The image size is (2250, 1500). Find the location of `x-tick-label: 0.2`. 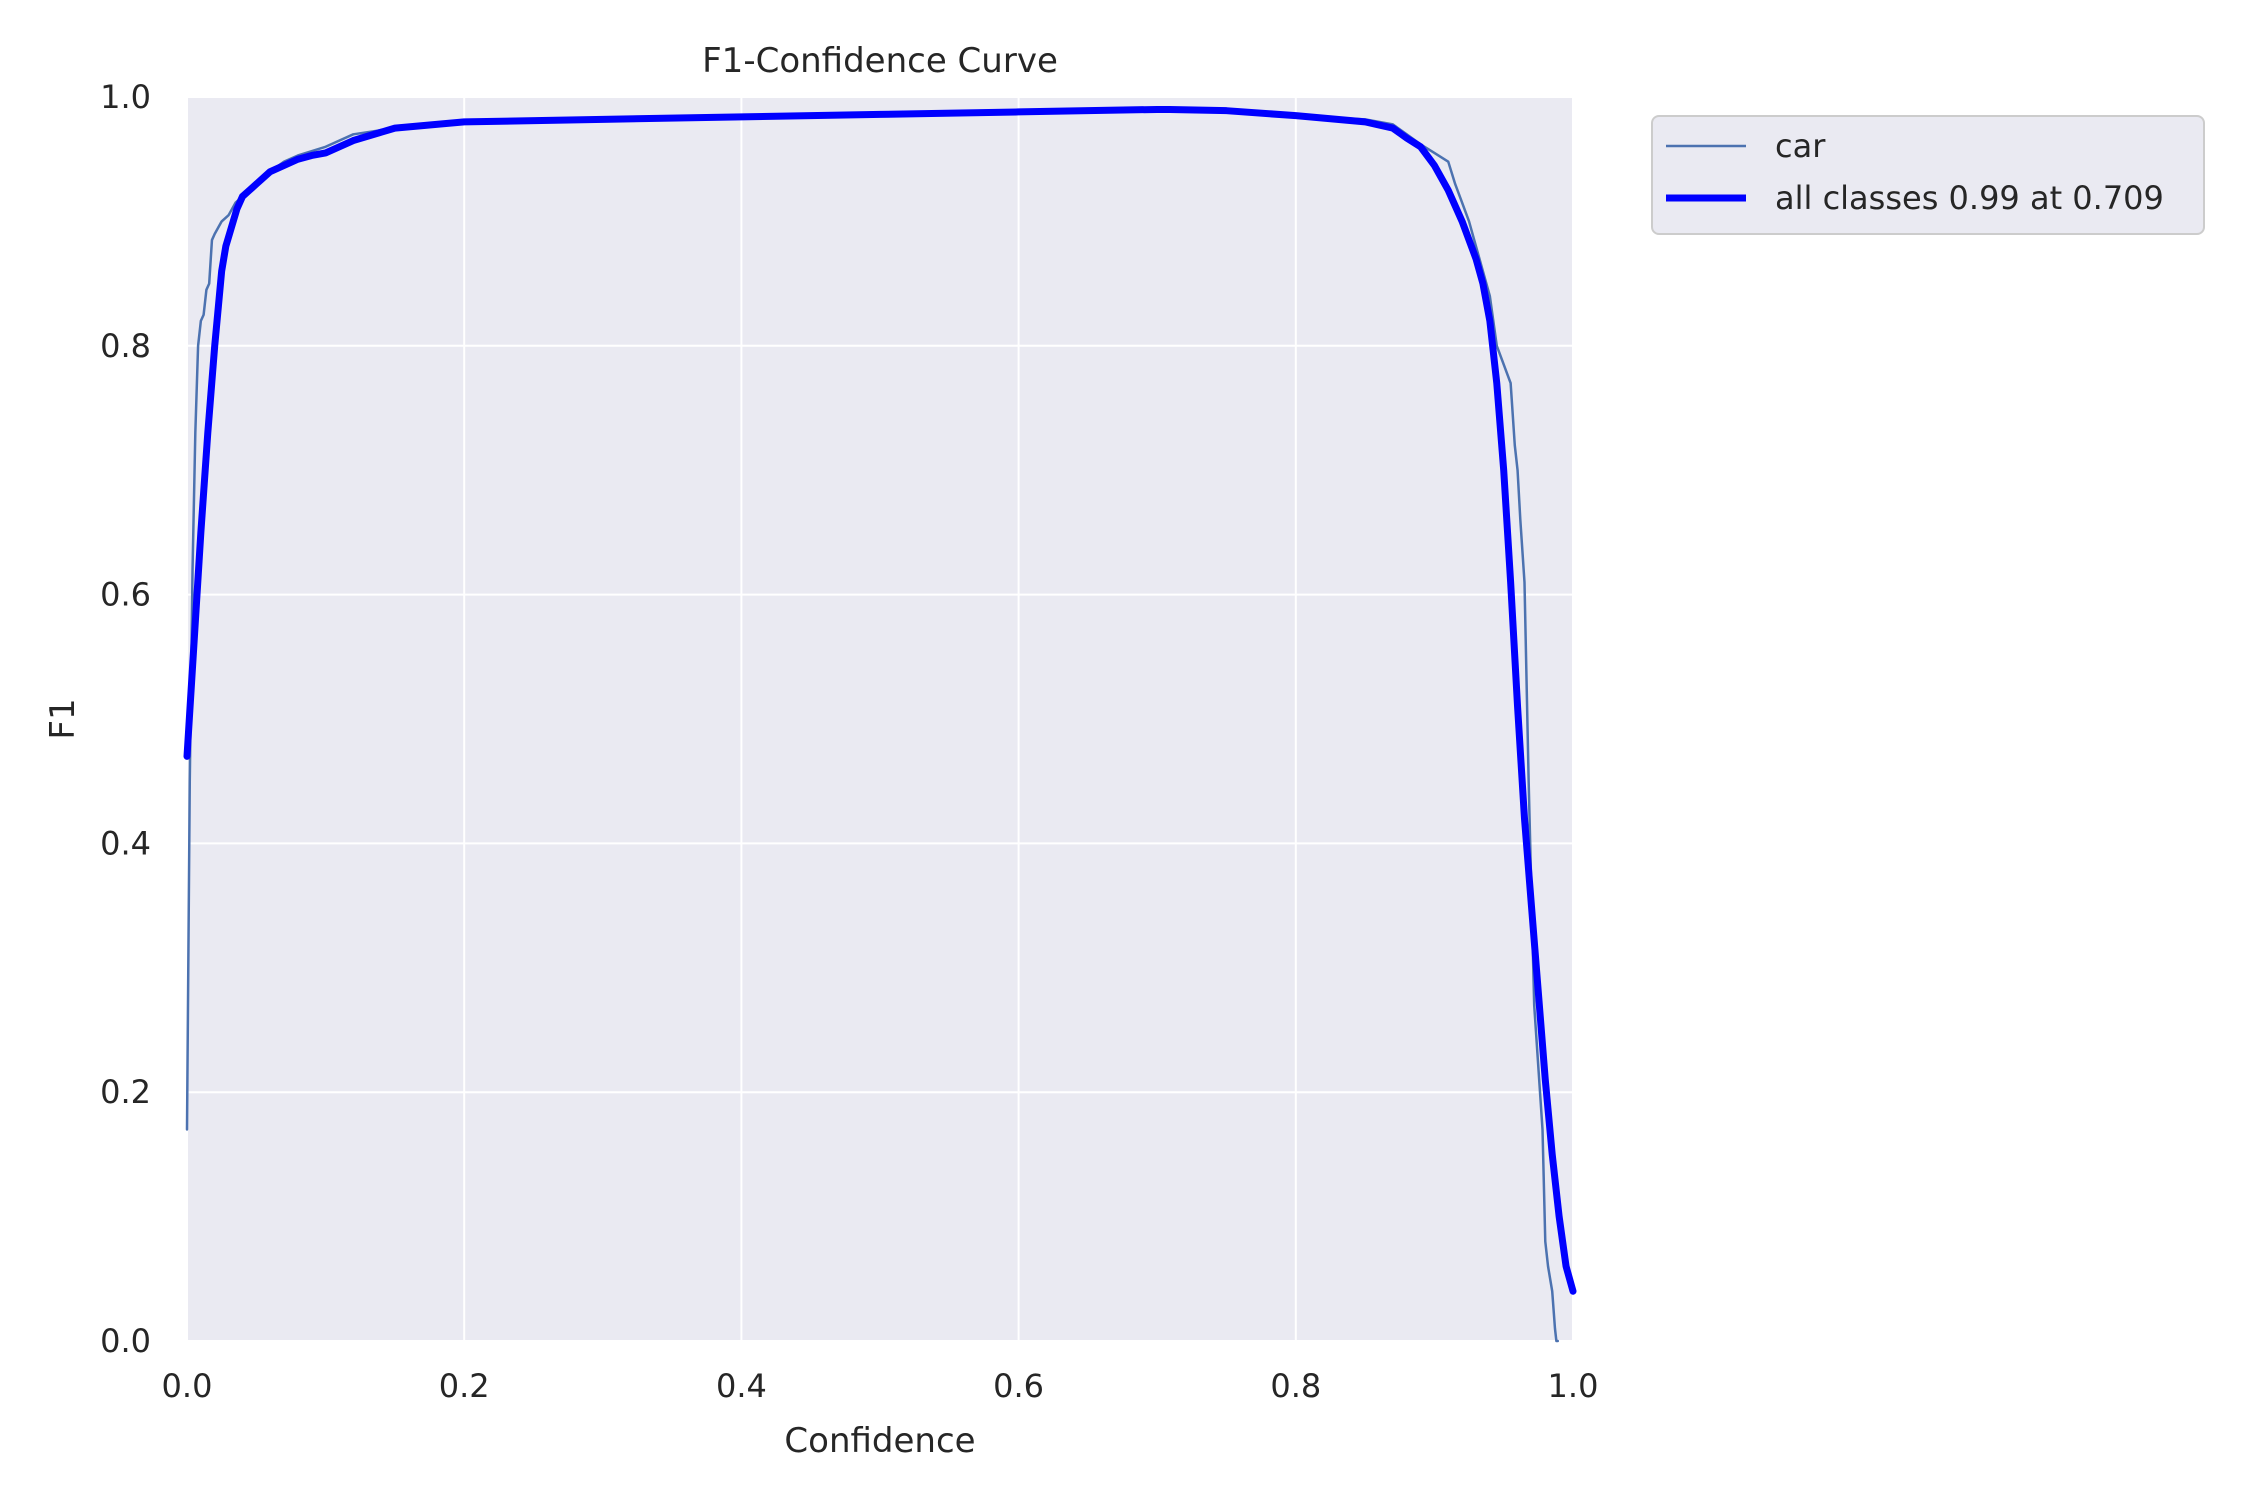

x-tick-label: 0.2 is located at coordinates (464, 1386).